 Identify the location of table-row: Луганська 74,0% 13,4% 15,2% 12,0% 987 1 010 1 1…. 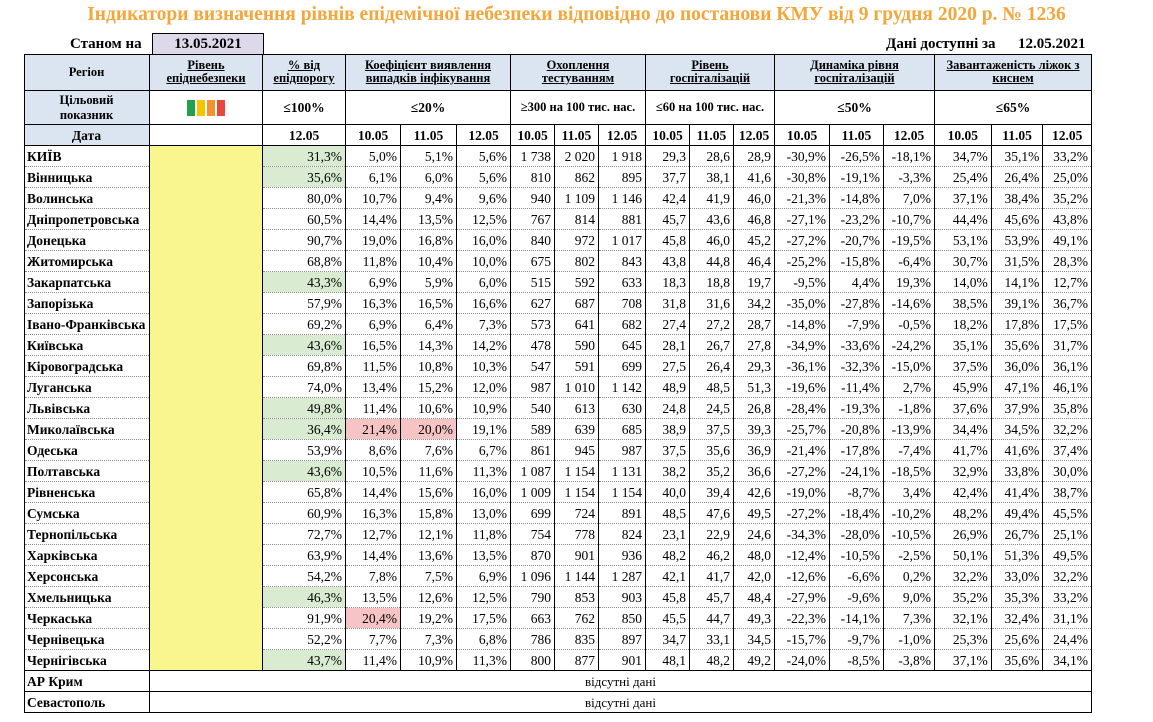
(558, 387).